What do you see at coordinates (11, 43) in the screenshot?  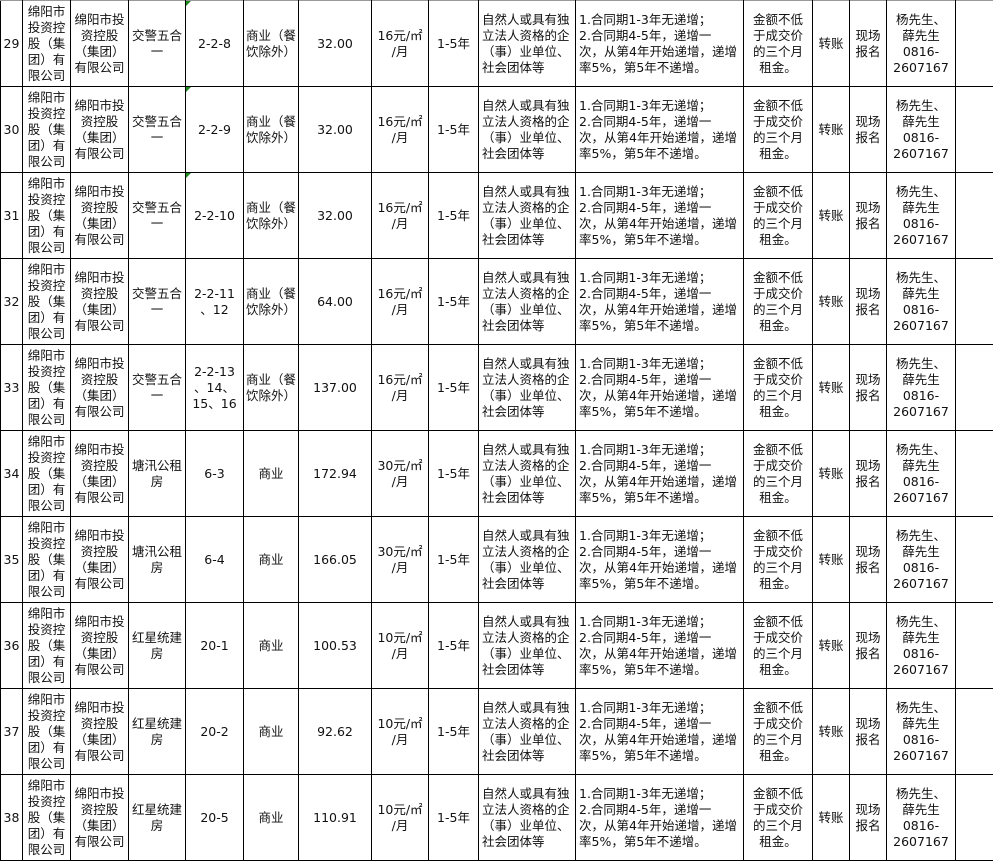 I see `cell-no: 29` at bounding box center [11, 43].